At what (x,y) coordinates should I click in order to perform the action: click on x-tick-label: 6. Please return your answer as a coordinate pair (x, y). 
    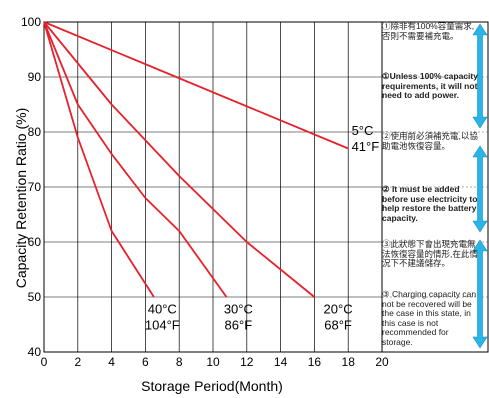
    Looking at the image, I should click on (145, 362).